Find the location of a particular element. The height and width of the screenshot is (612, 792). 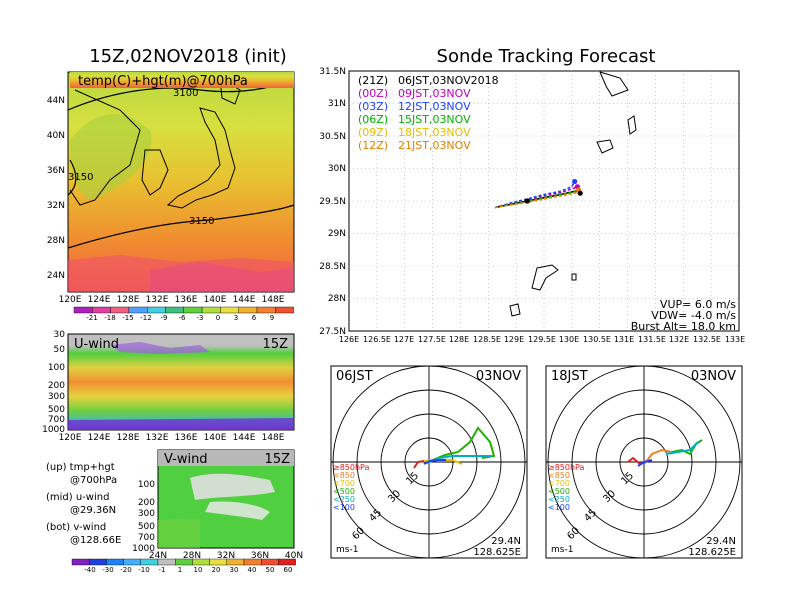

legend-text: 21JST,03NOV is located at coordinates (434, 145).